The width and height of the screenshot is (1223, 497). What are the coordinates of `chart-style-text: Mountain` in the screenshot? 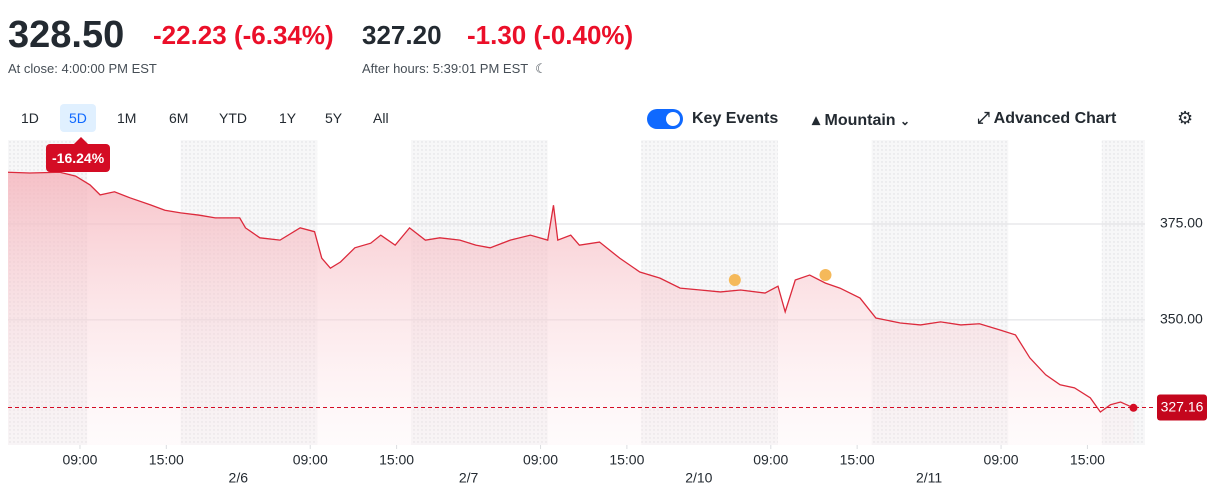 It's located at (860, 120).